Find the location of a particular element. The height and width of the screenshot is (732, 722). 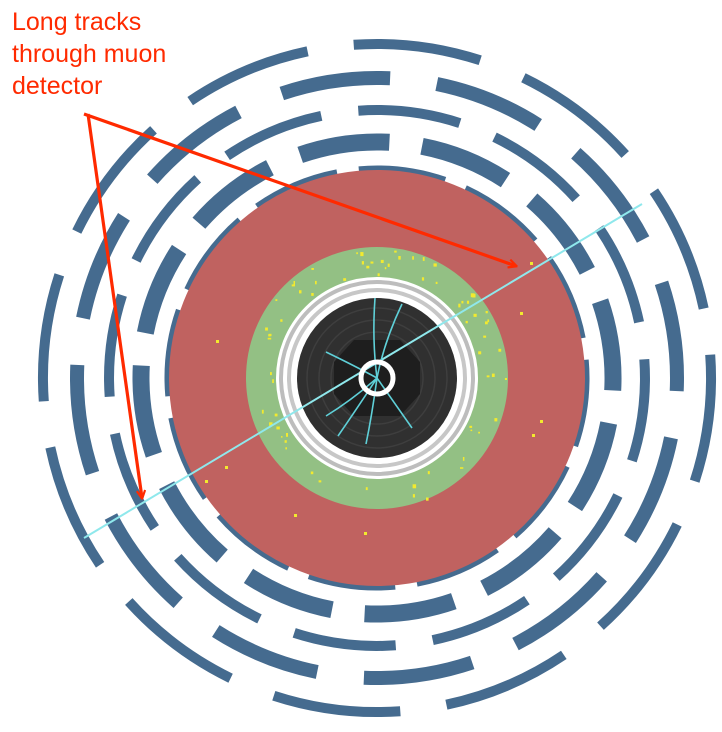

annotation-line-3: detector is located at coordinates (57, 86).